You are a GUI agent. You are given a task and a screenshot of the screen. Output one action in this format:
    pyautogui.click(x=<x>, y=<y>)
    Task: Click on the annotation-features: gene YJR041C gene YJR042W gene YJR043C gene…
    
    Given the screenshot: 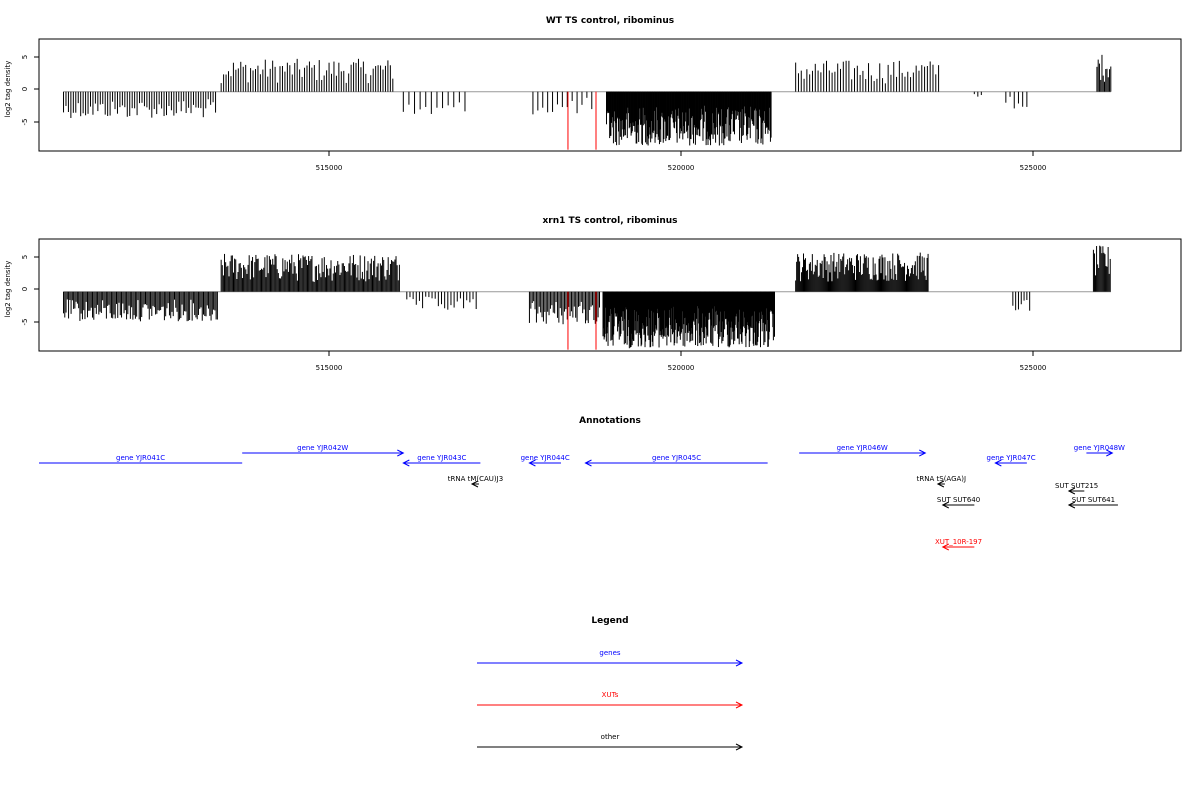 What is the action you would take?
    pyautogui.click(x=582, y=497)
    